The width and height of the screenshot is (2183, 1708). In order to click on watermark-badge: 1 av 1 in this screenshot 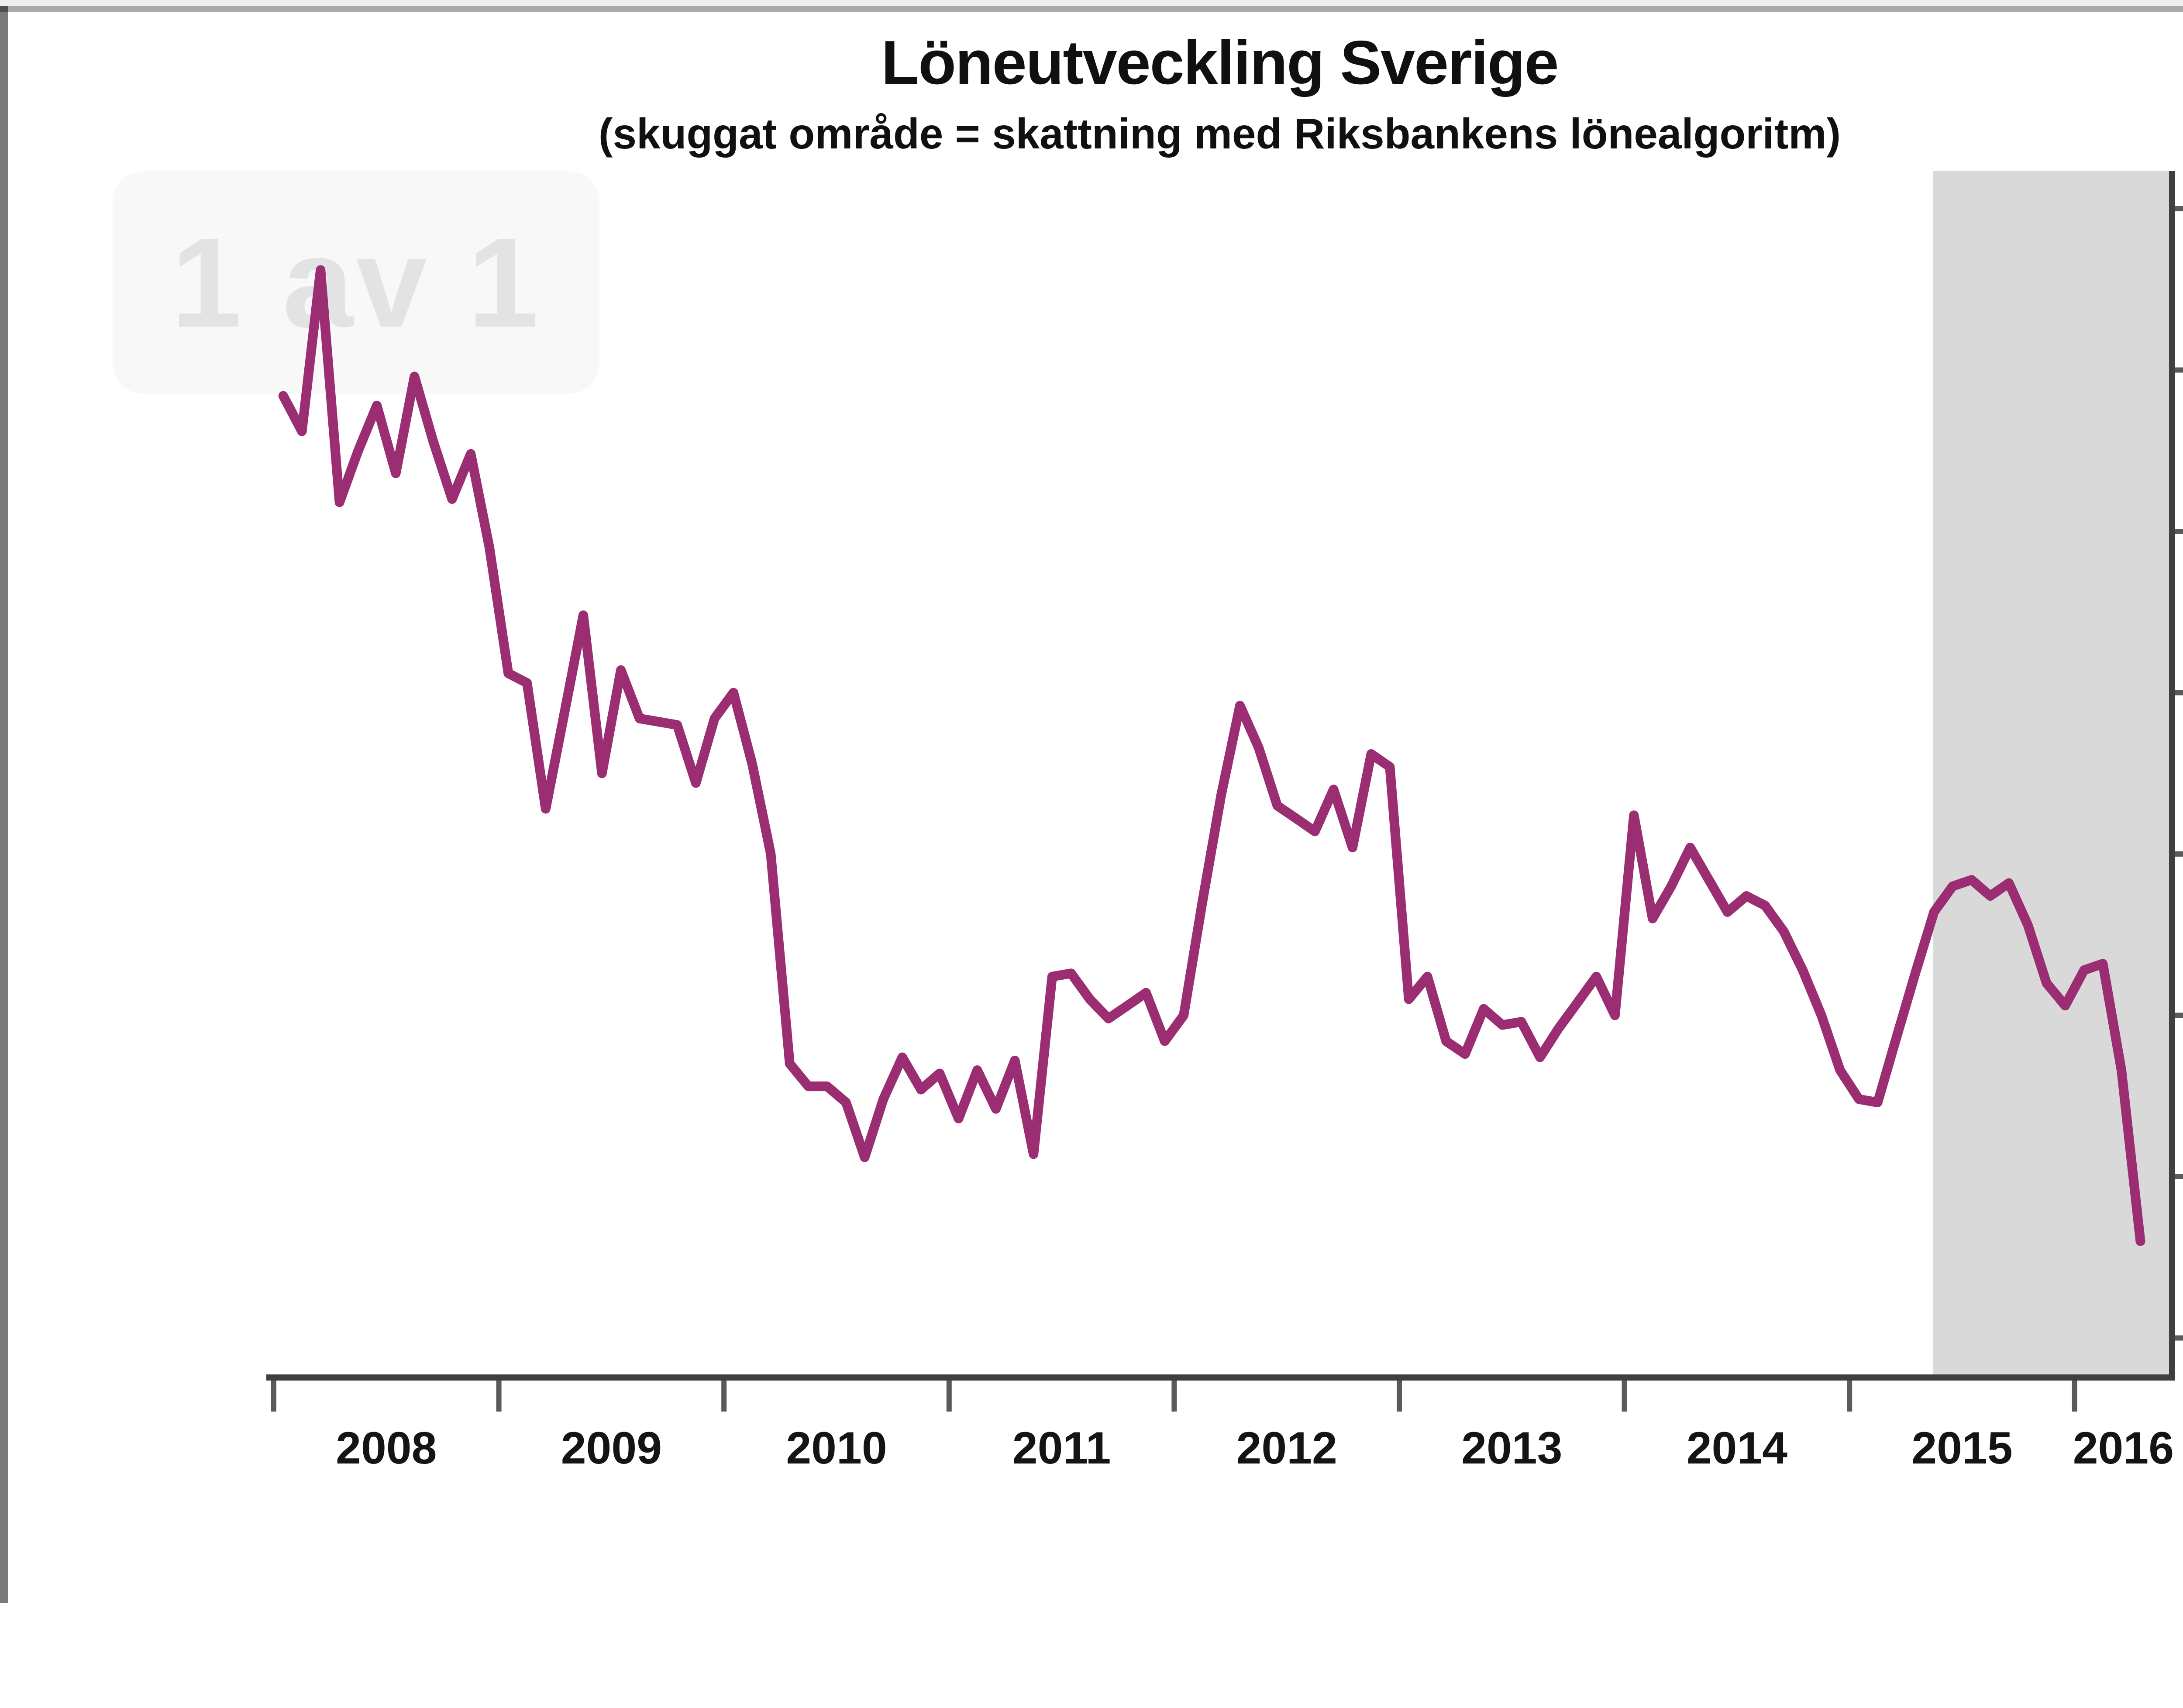, I will do `click(356, 282)`.